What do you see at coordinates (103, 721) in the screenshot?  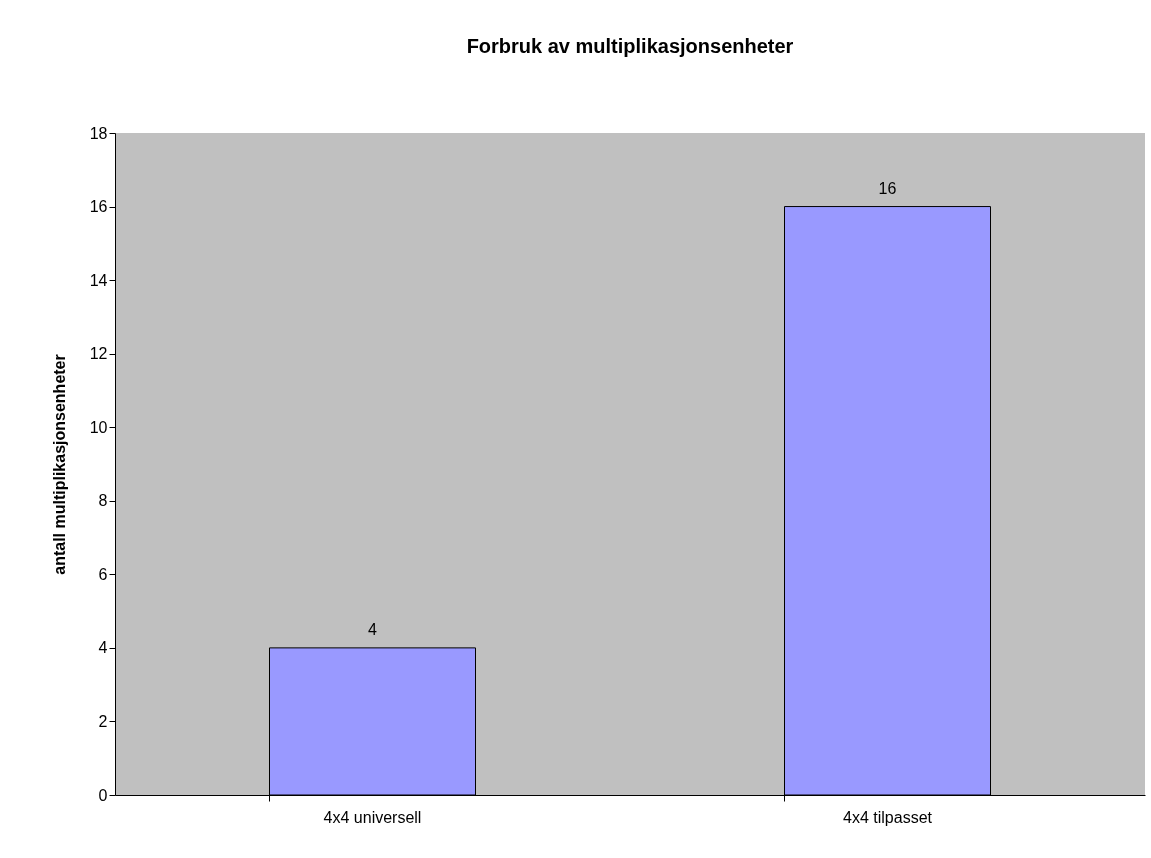 I see `y-tick-label: 2` at bounding box center [103, 721].